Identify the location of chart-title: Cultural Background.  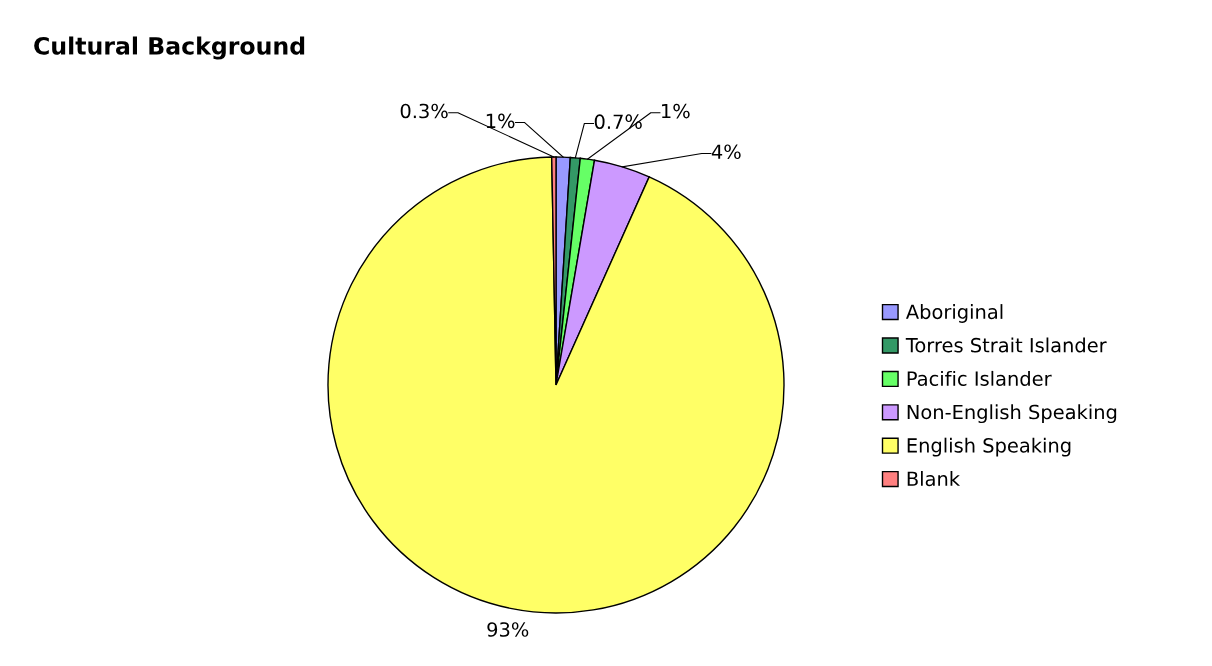
(169, 48).